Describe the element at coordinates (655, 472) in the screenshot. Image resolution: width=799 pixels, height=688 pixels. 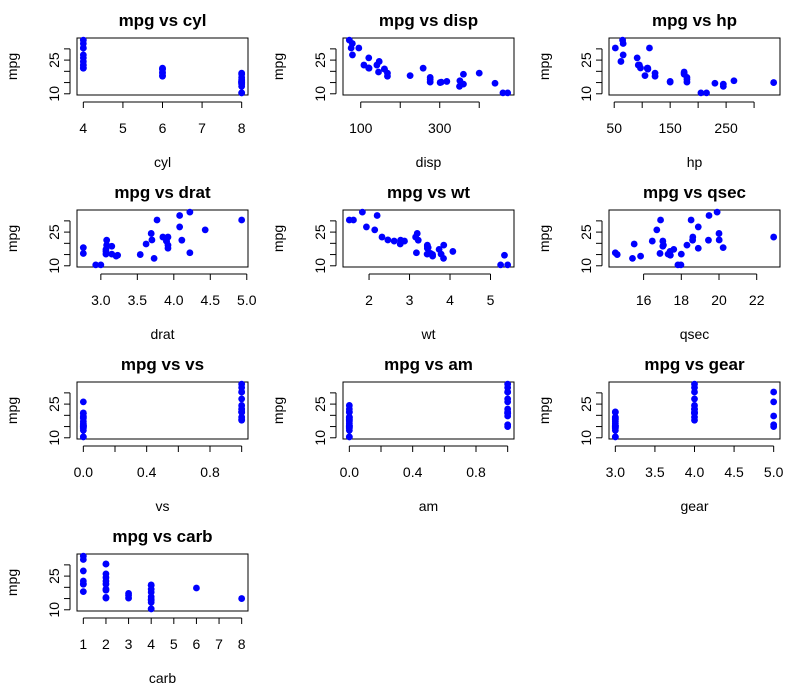
I see `x-tick-label: 3.5` at that location.